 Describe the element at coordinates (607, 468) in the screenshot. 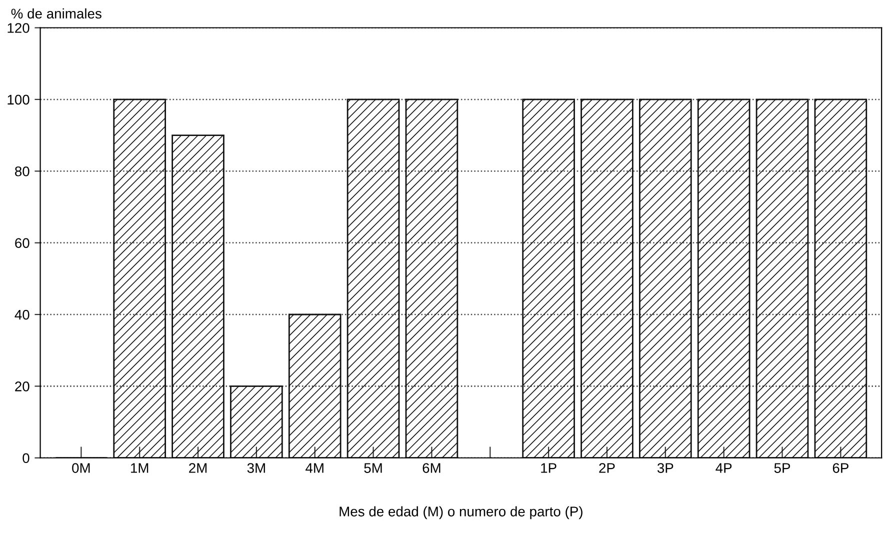

I see `x-tick-label: 2P` at that location.